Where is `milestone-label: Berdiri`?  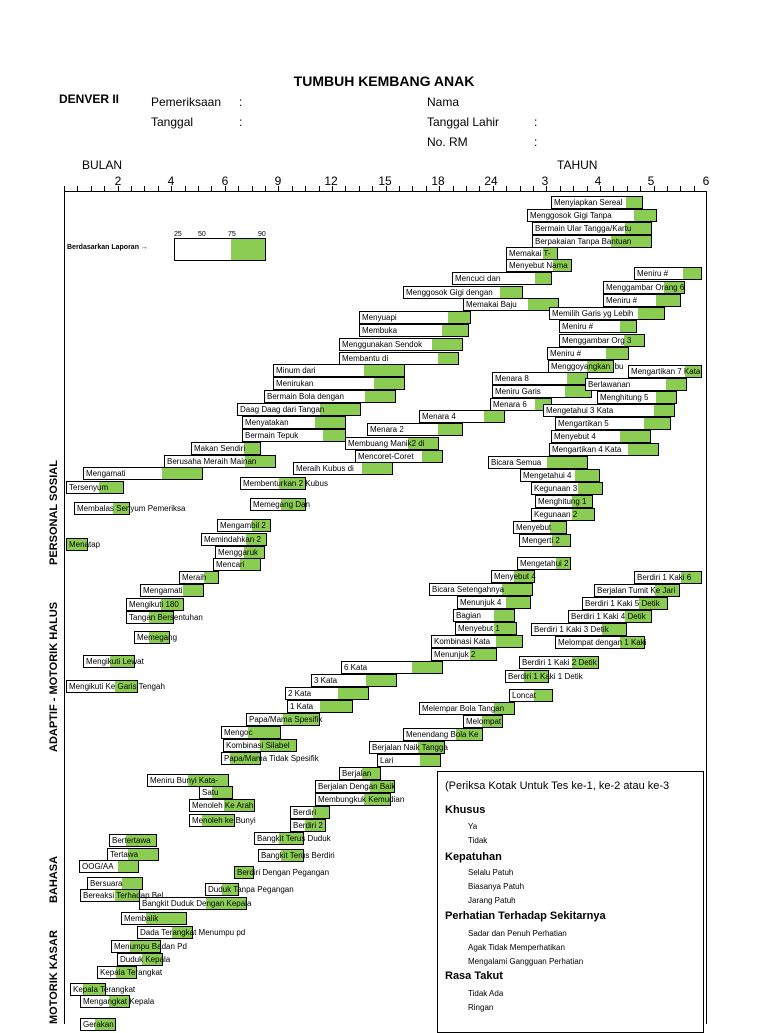
milestone-label: Berdiri is located at coordinates (305, 812).